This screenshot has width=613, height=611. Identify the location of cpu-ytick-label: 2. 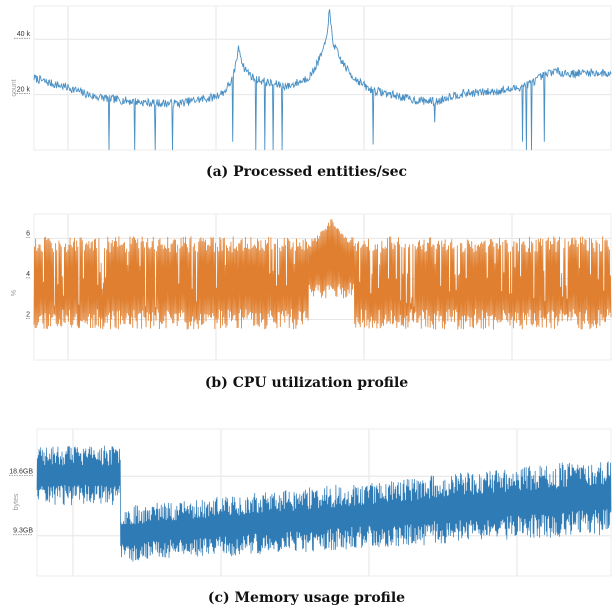
(28, 314).